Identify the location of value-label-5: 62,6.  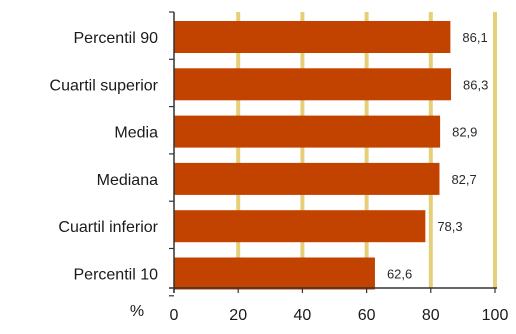
(399, 274).